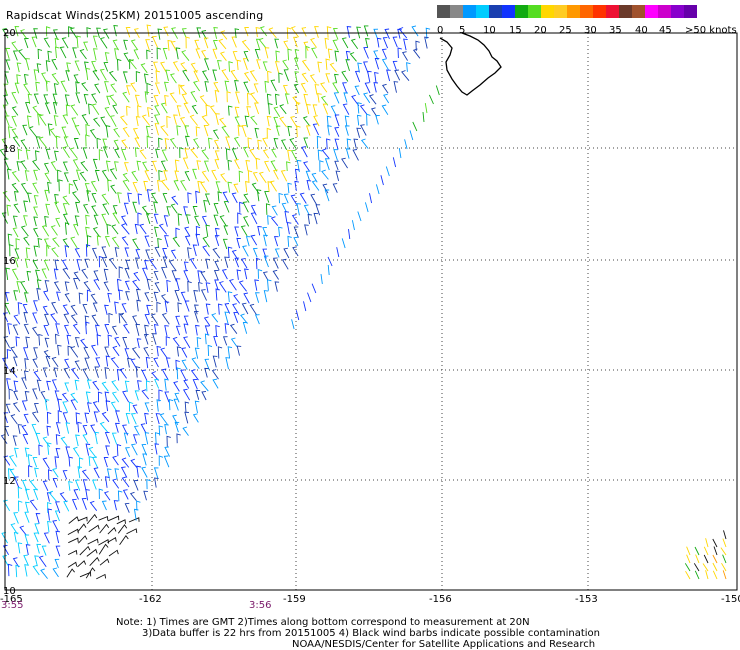 The width and height of the screenshot is (740, 650). I want to click on island-outline-path, so click(470, 64).